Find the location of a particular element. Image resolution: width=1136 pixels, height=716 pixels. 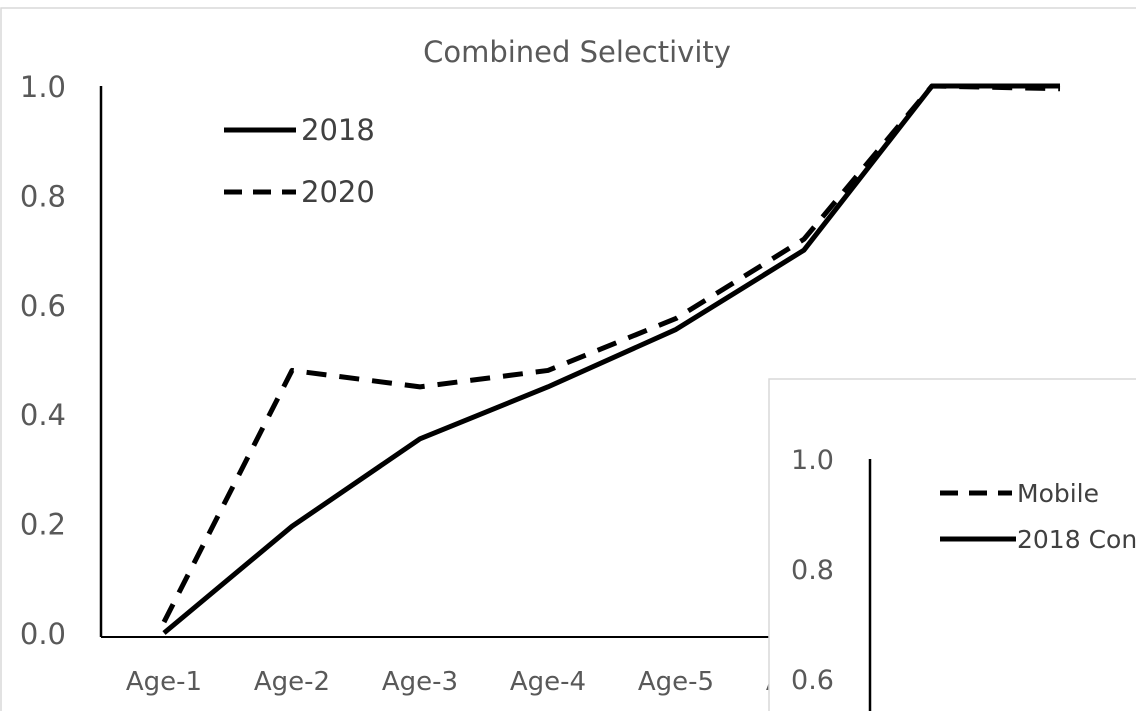

y-tick-label: 0.4 is located at coordinates (43, 415).